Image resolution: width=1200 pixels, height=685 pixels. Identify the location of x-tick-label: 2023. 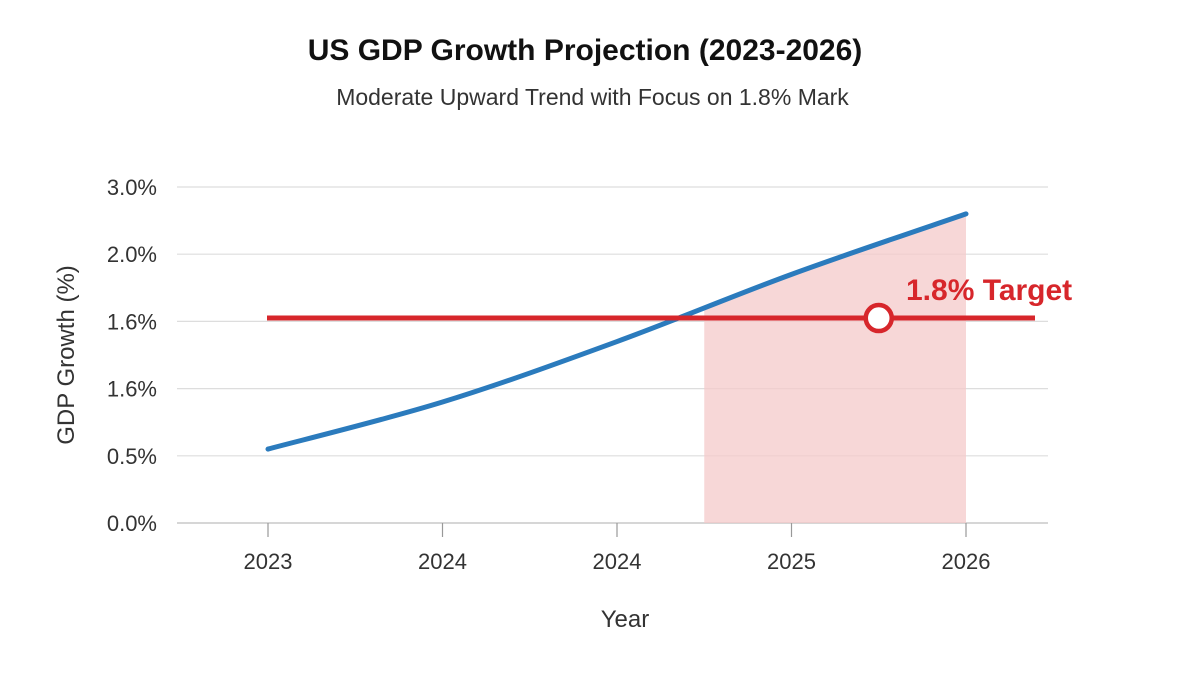
(268, 561).